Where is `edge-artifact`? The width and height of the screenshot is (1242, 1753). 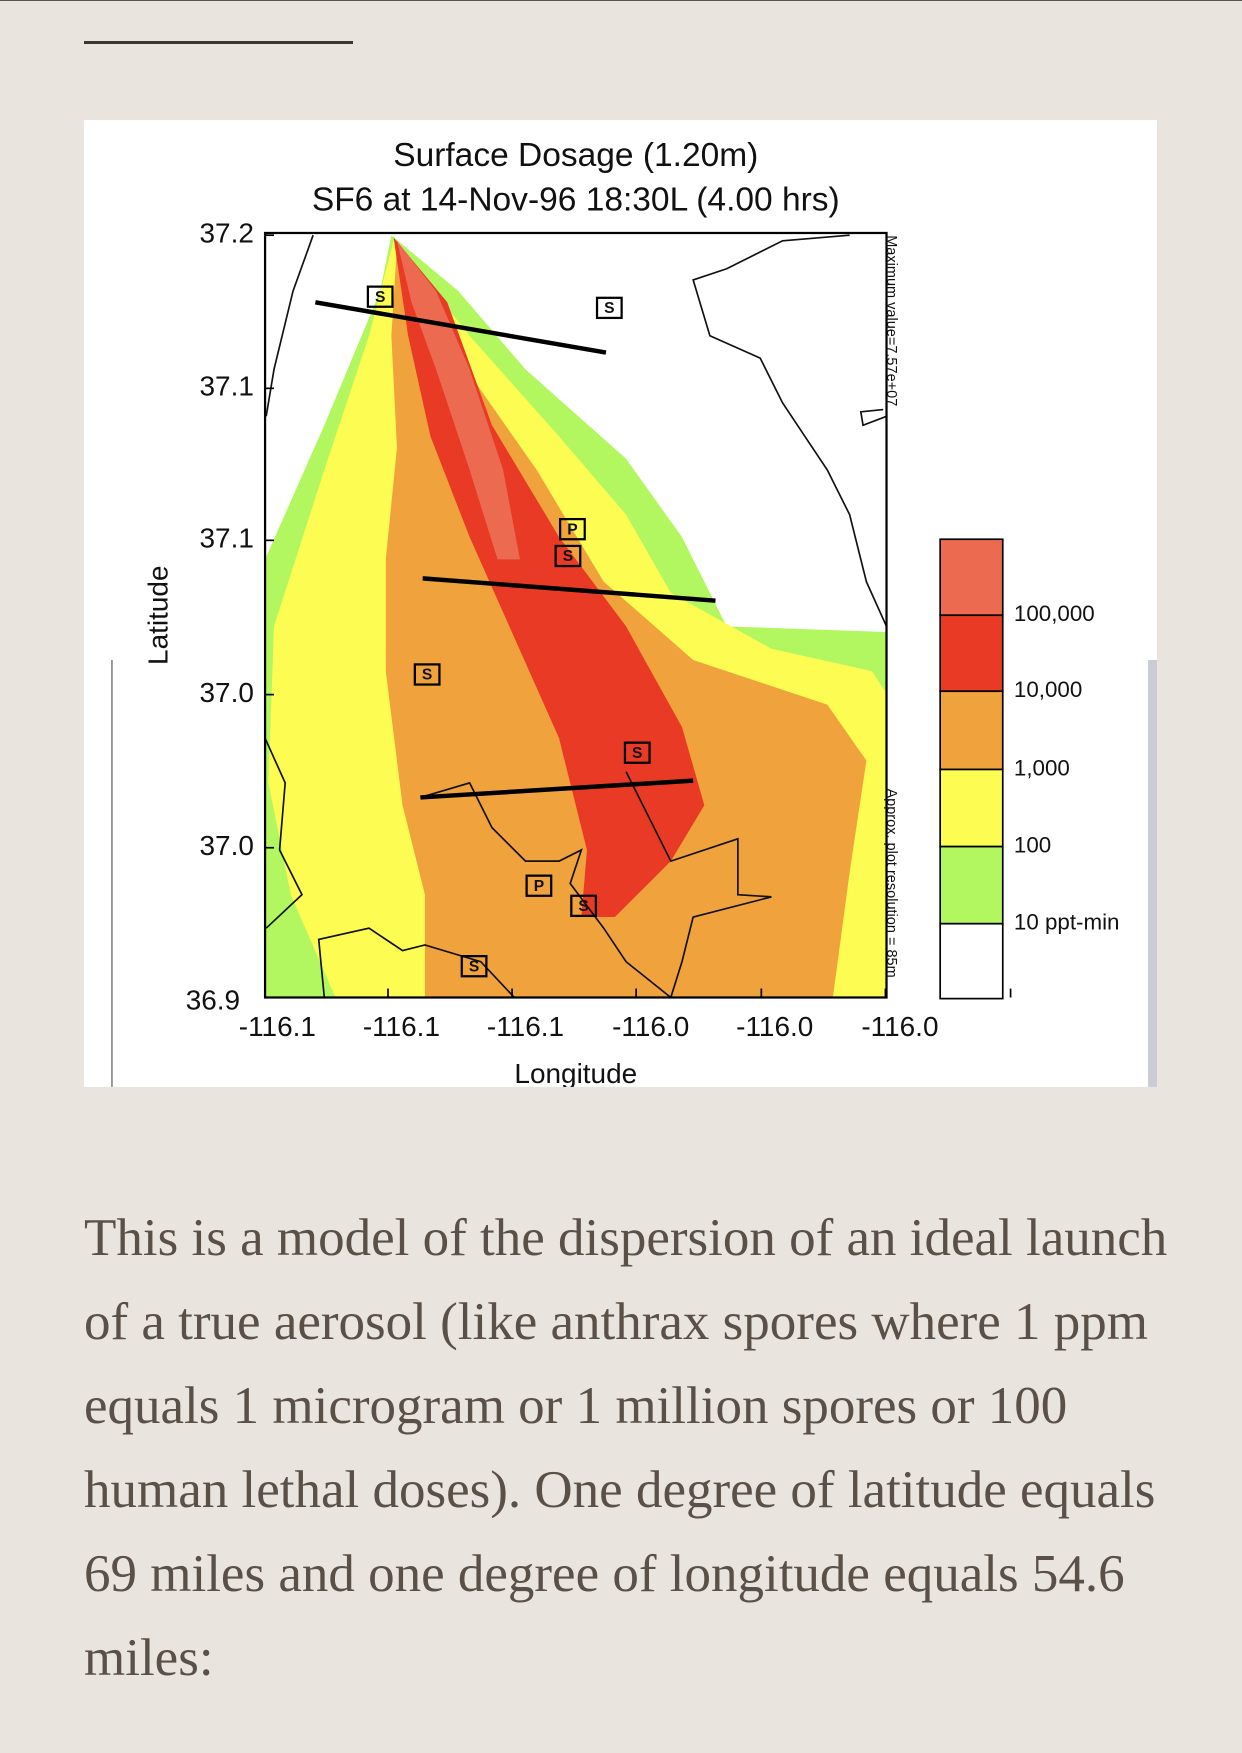 edge-artifact is located at coordinates (1152, 873).